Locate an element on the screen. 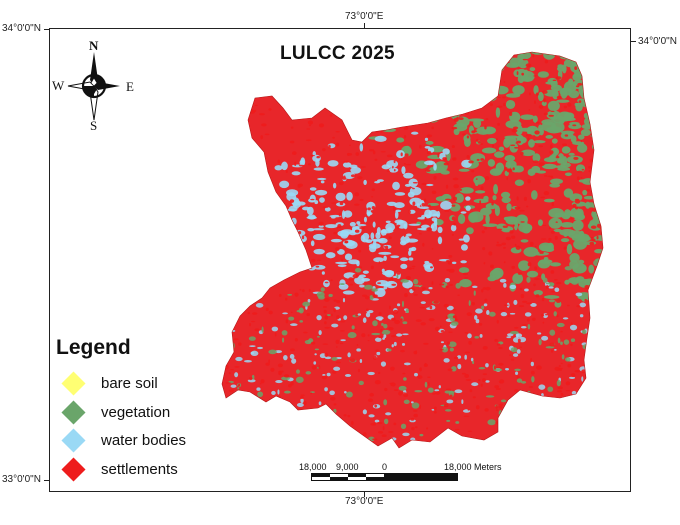 The image size is (680, 525). top-latitude-label: 34°0'0"N is located at coordinates (21, 28).